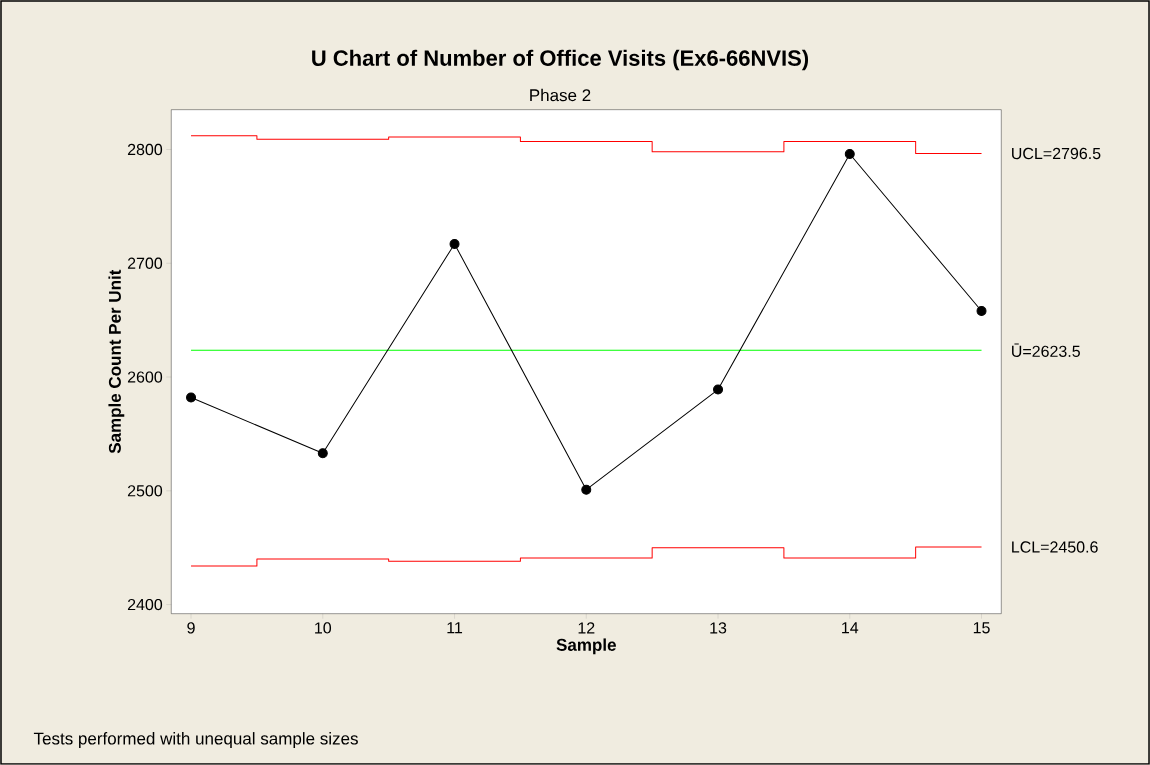  Describe the element at coordinates (145, 263) in the screenshot. I see `y-tick-label: 2700` at that location.